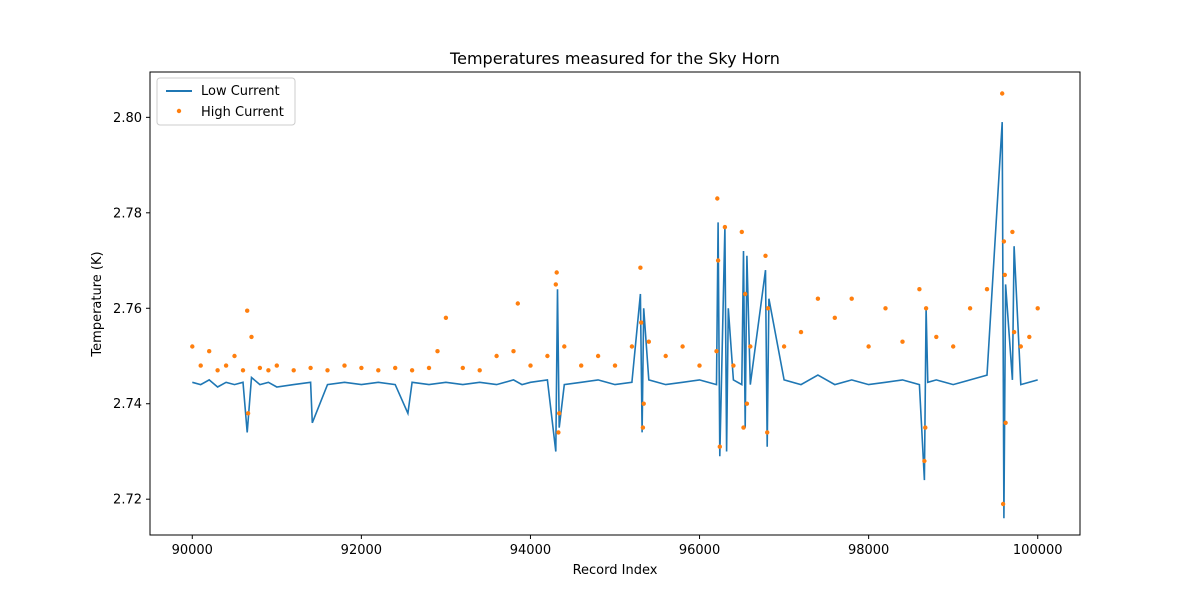  Describe the element at coordinates (614, 58) in the screenshot. I see `chart-title: Temperatures measured for the Sky Horn` at that location.